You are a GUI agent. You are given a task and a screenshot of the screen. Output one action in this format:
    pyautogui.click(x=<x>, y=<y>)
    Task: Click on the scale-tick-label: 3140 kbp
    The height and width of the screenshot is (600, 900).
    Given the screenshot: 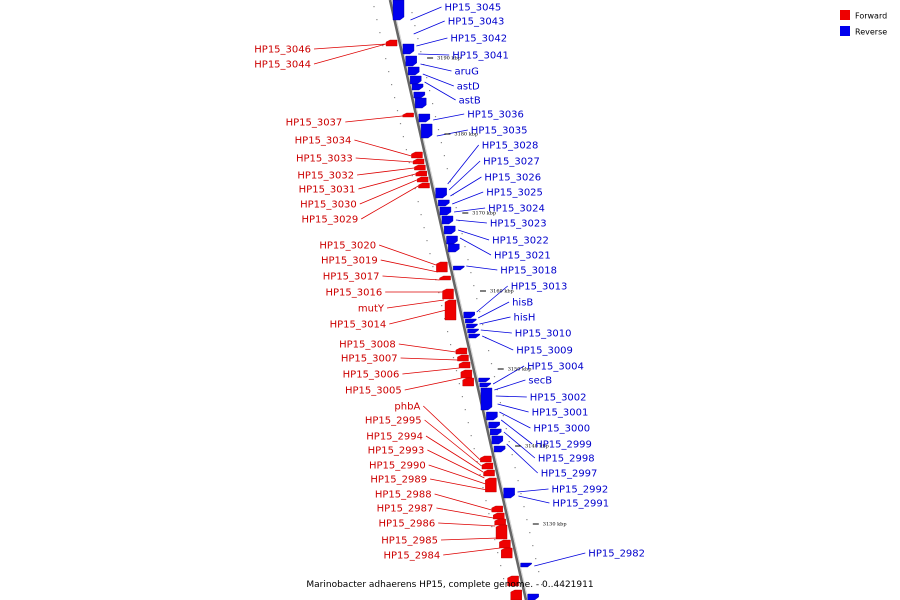 What is the action you would take?
    pyautogui.click(x=537, y=447)
    